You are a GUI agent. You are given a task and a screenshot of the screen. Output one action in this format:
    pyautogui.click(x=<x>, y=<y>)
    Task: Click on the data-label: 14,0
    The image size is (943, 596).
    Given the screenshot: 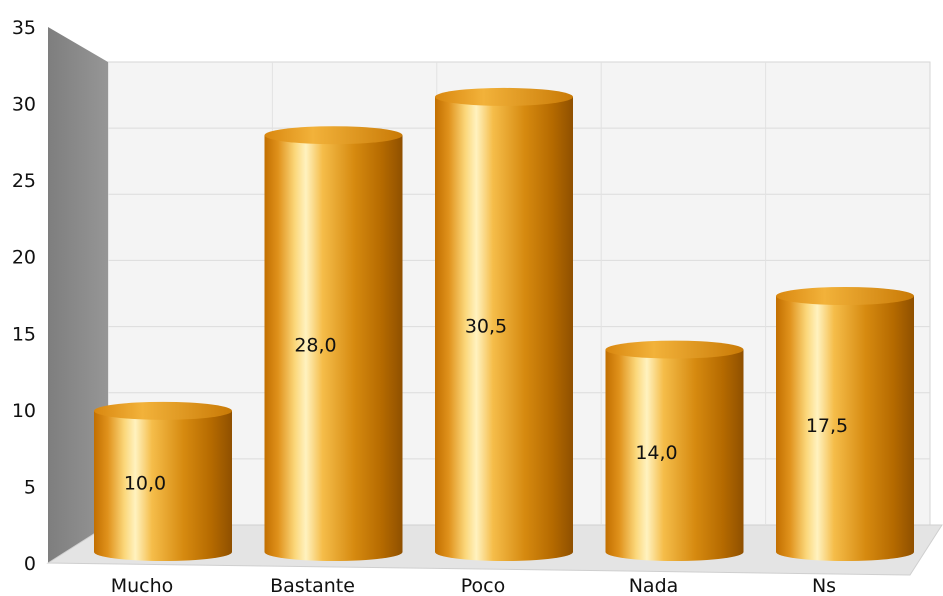 What is the action you would take?
    pyautogui.click(x=656, y=453)
    